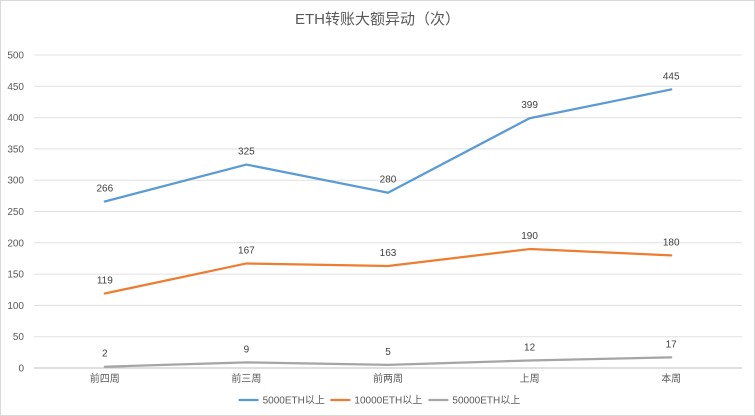  Describe the element at coordinates (377, 19) in the screenshot. I see `chart-title: ETH转账大额异动（次）` at that location.